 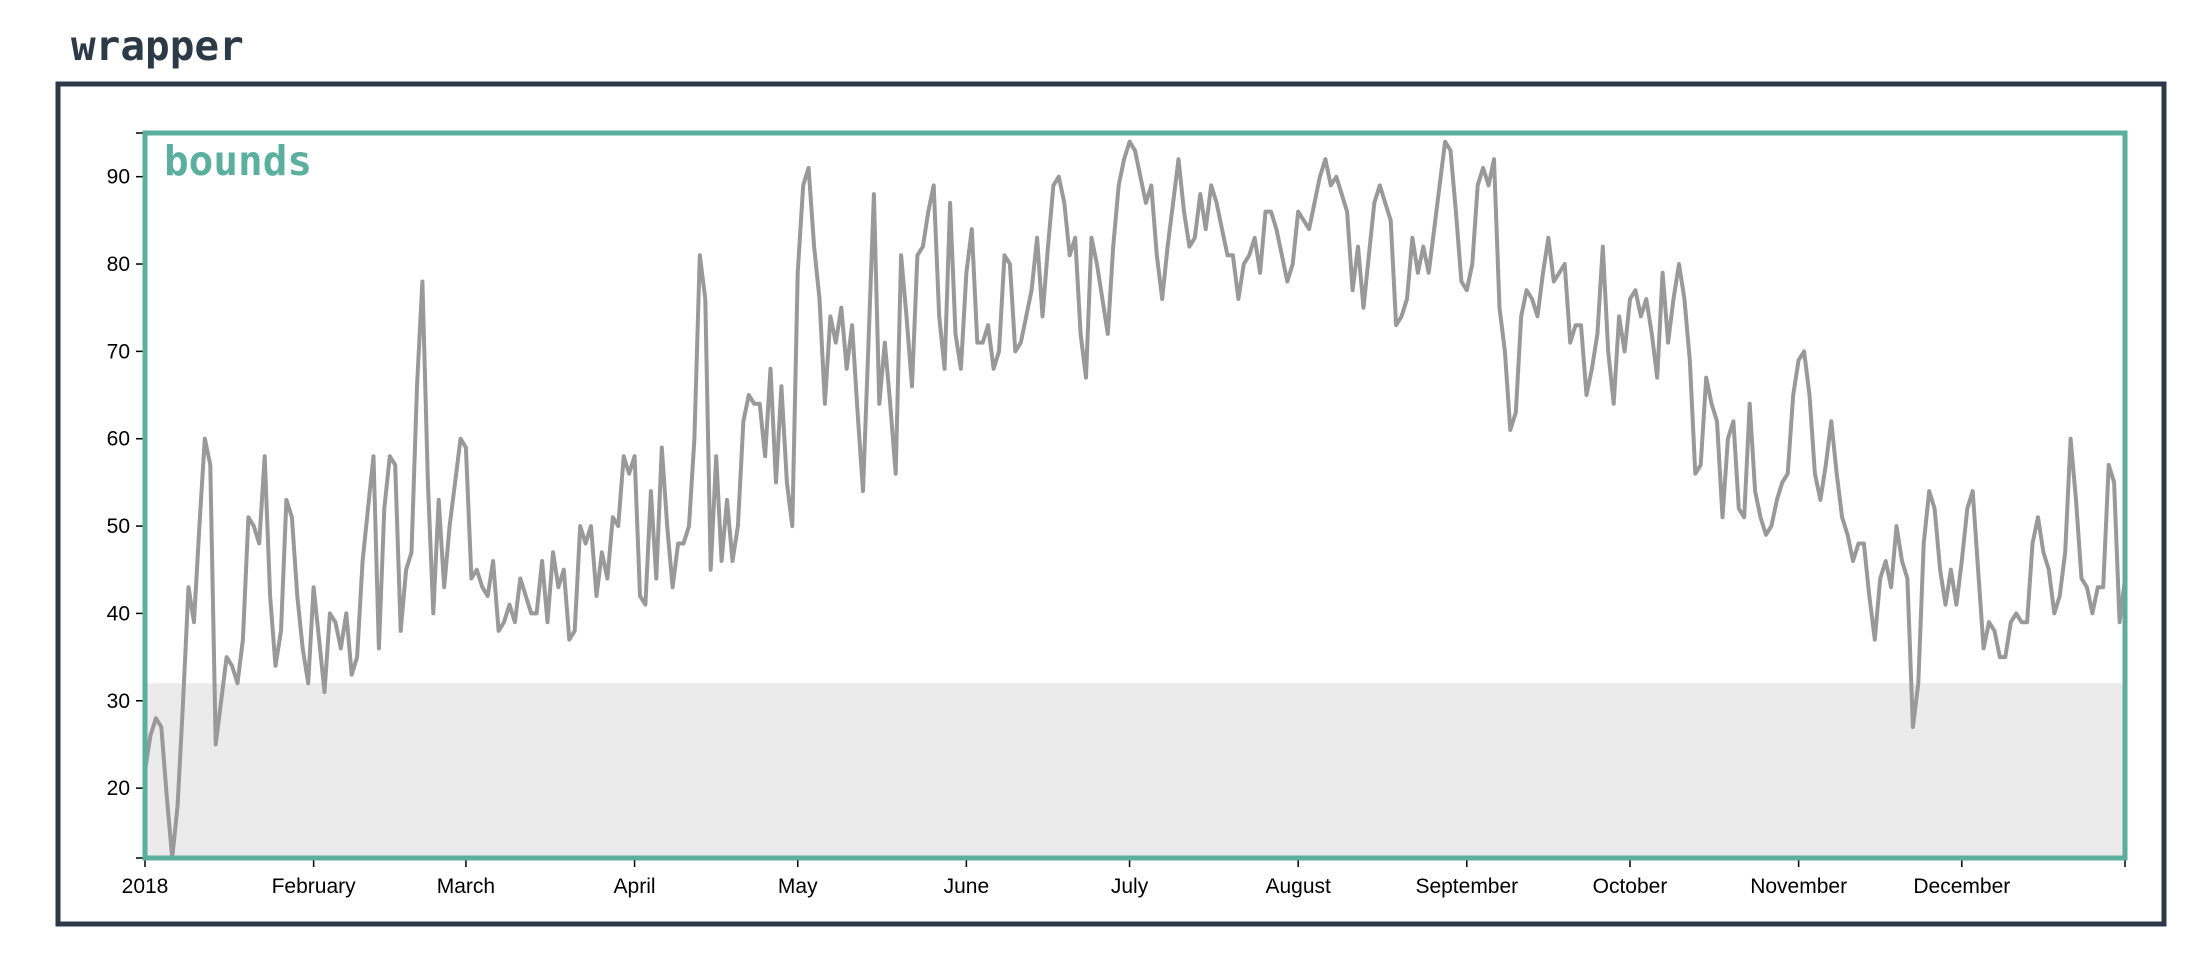 What do you see at coordinates (118, 788) in the screenshot?
I see `y-tick-label: 20` at bounding box center [118, 788].